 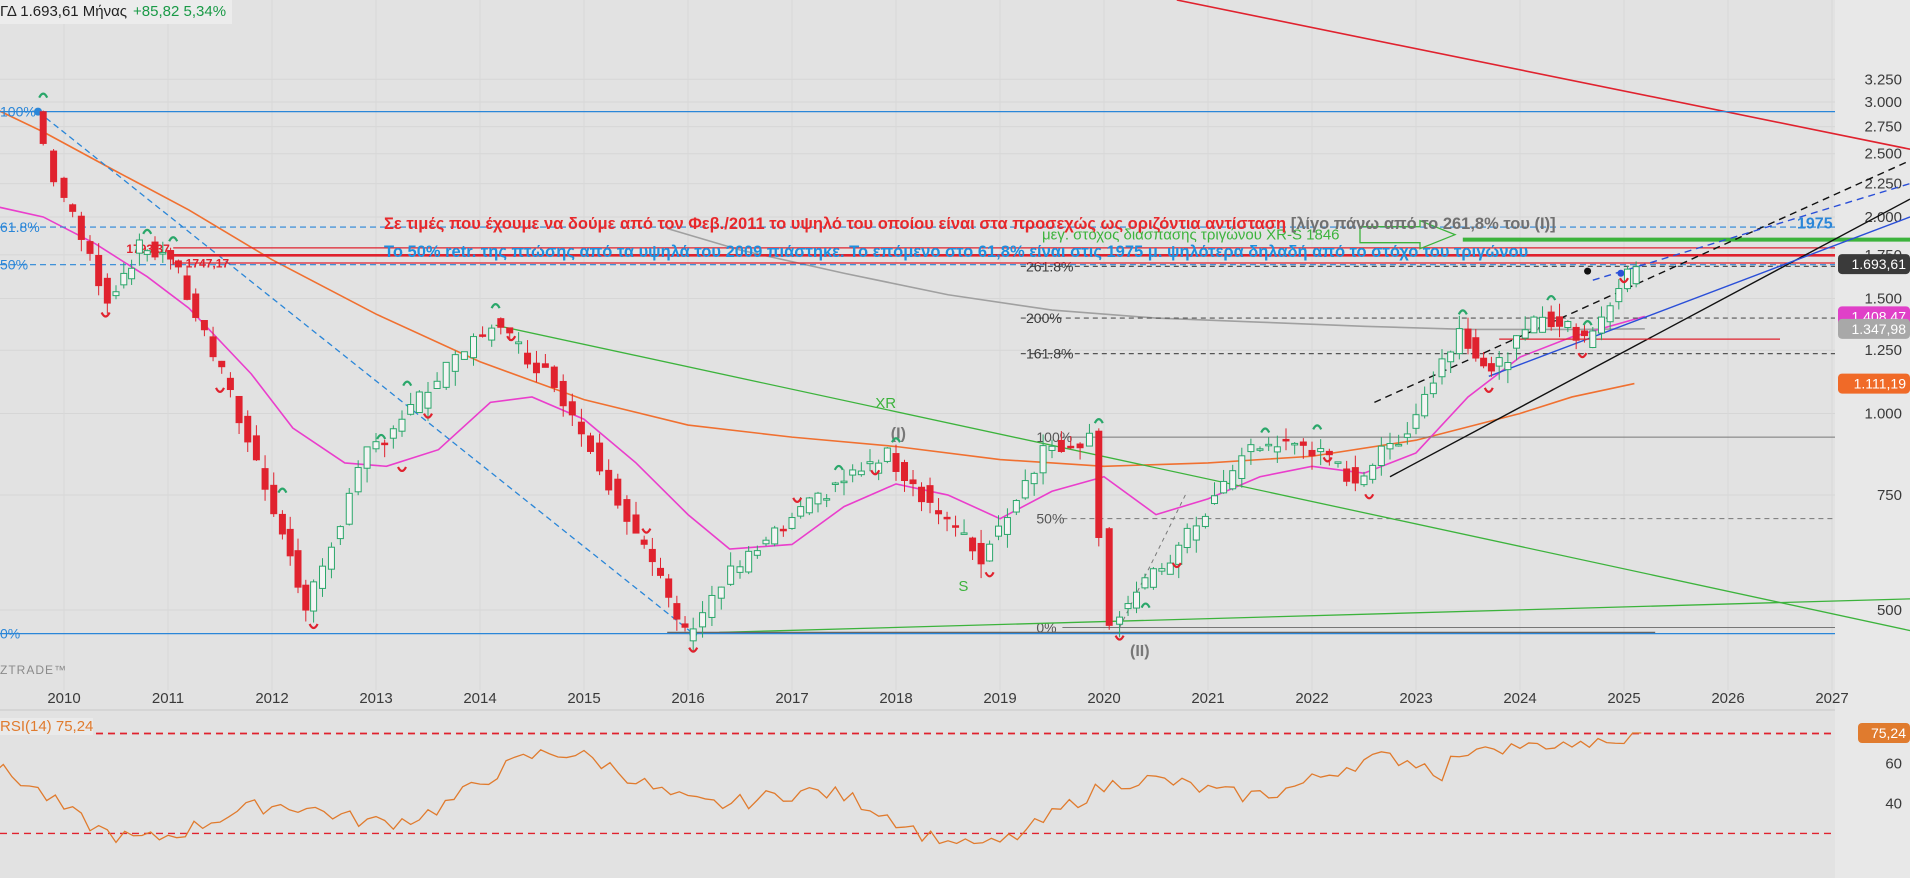 What do you see at coordinates (1621, 273) in the screenshot?
I see `channel-anchor-blue` at bounding box center [1621, 273].